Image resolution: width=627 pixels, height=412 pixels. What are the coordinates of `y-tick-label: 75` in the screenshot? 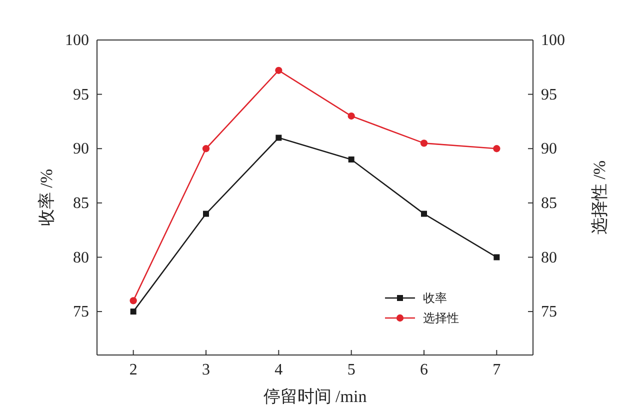 It's located at (81, 312).